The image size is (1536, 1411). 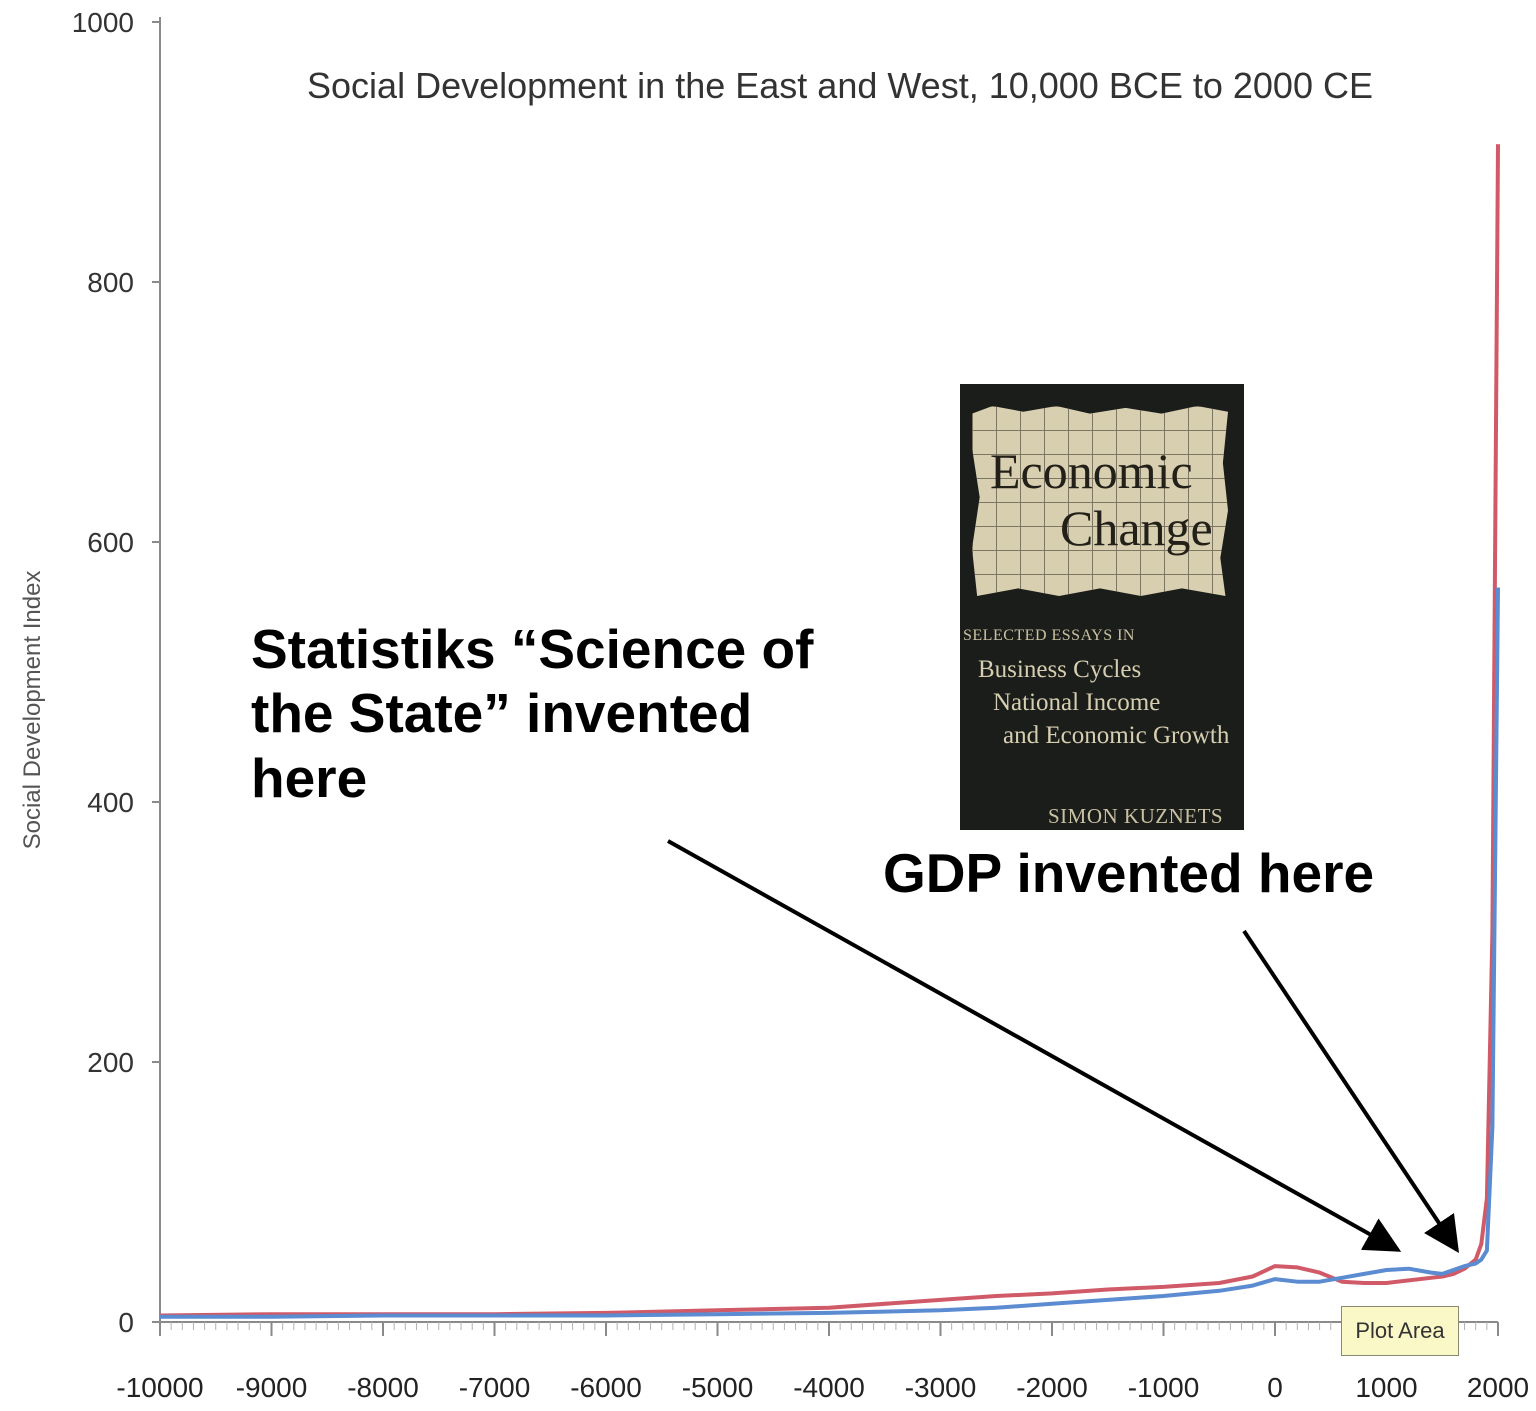 I want to click on annotation-gdp: GDP invented here, so click(x=1129, y=873).